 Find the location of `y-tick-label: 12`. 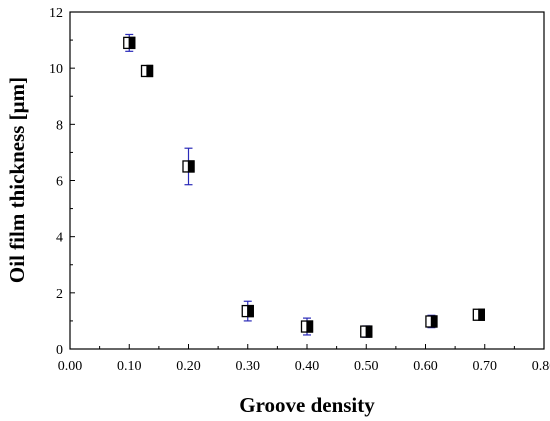

y-tick-label: 12 is located at coordinates (56, 13).